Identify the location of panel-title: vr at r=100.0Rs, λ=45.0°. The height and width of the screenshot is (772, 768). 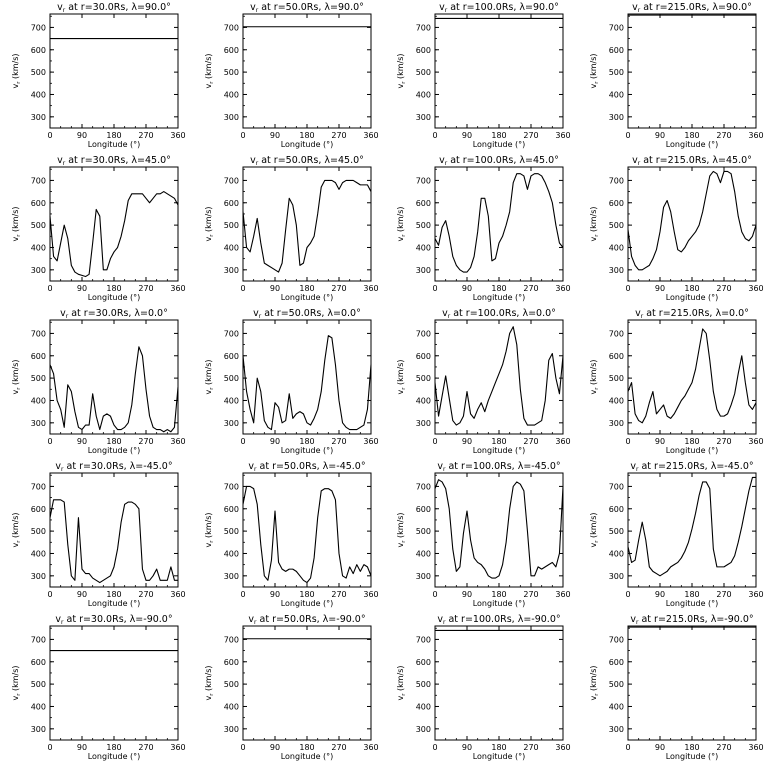
(499, 161).